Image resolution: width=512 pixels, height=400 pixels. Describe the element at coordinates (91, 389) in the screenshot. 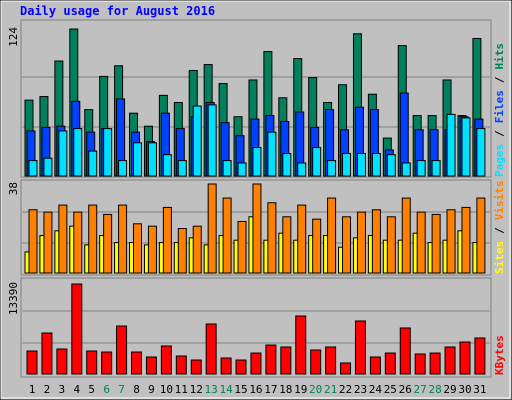

I see `x-tick-label: 5` at that location.